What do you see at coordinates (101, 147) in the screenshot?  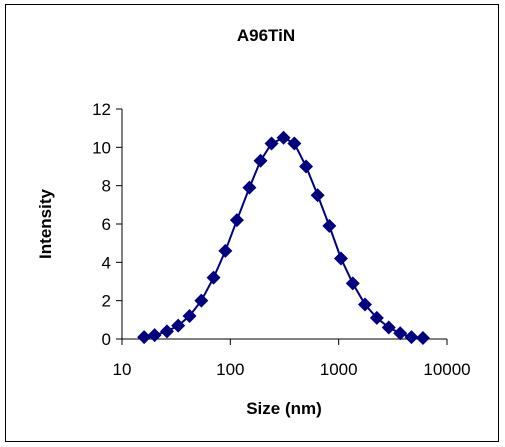 I see `y-tick-label: 10` at bounding box center [101, 147].